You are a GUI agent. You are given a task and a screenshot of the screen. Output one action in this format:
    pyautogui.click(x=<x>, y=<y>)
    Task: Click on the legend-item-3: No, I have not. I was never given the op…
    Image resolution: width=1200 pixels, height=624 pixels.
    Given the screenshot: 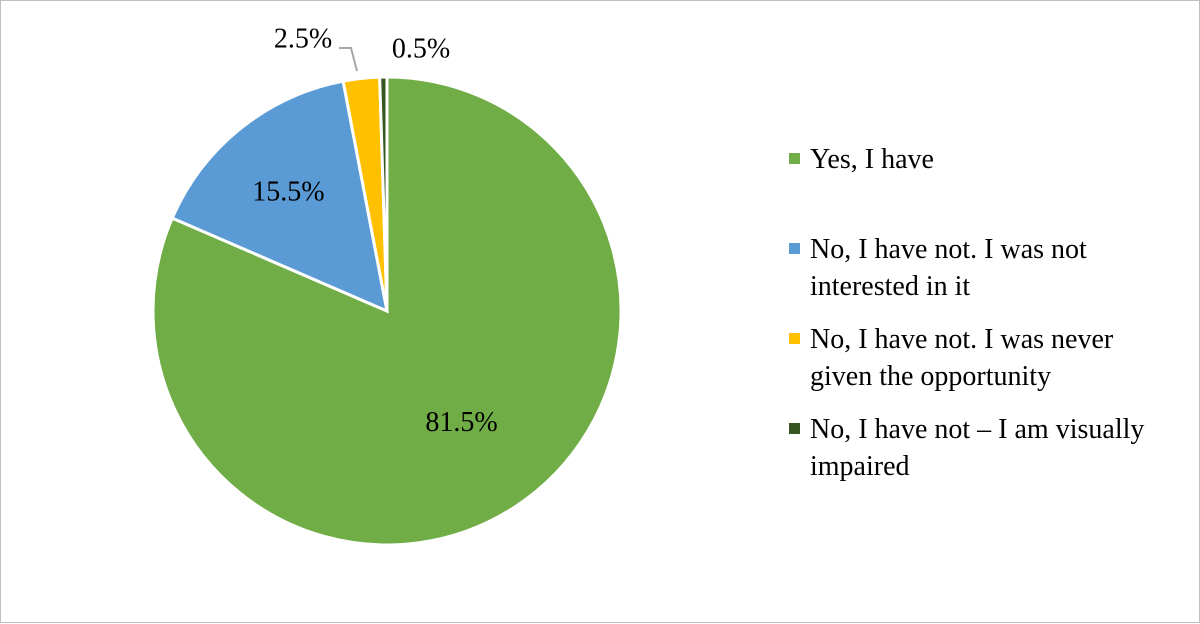 What is the action you would take?
    pyautogui.click(x=989, y=358)
    